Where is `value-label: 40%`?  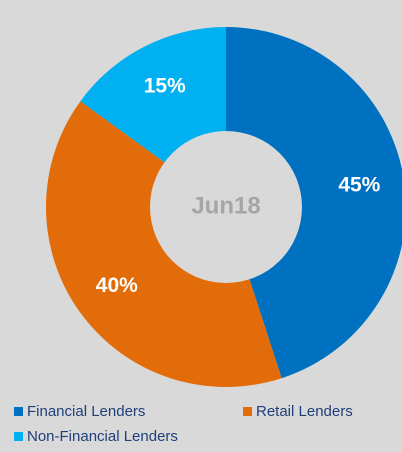 value-label: 40% is located at coordinates (117, 285).